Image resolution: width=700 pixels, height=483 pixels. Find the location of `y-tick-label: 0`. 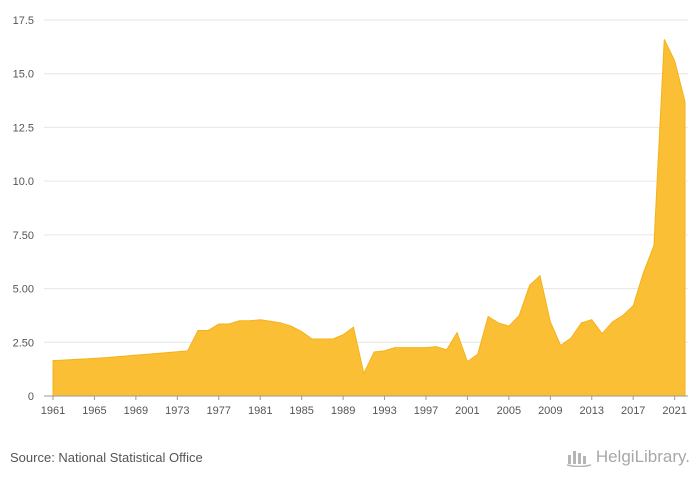

y-tick-label: 0 is located at coordinates (31, 397).